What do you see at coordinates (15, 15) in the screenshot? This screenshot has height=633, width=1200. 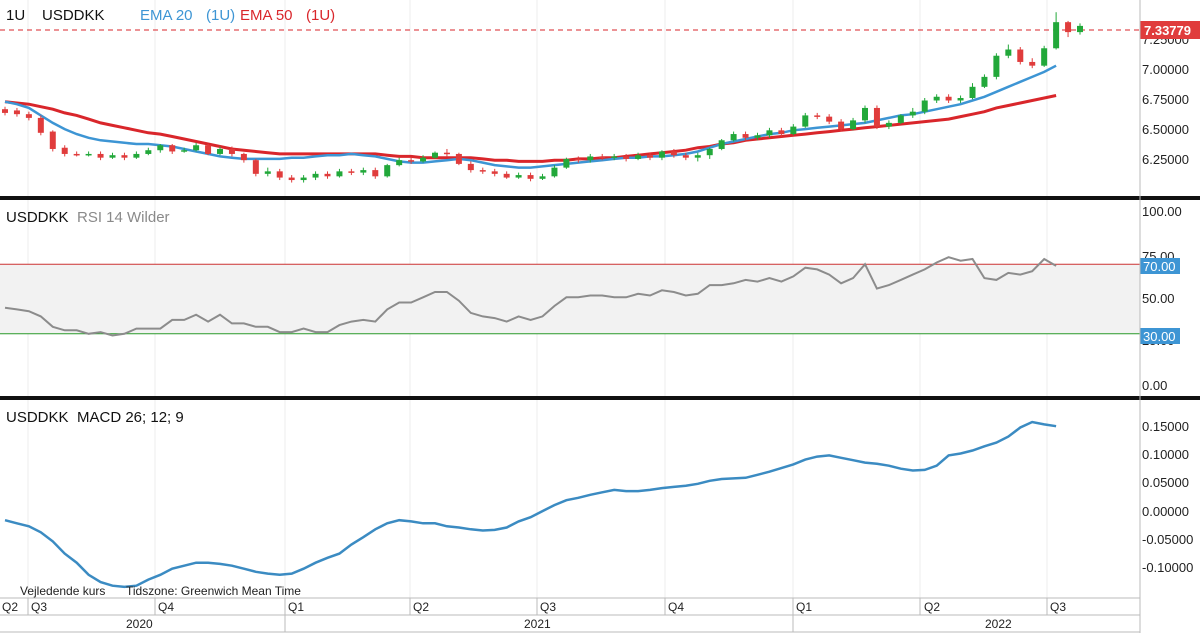 I see `price-interval: 1U` at bounding box center [15, 15].